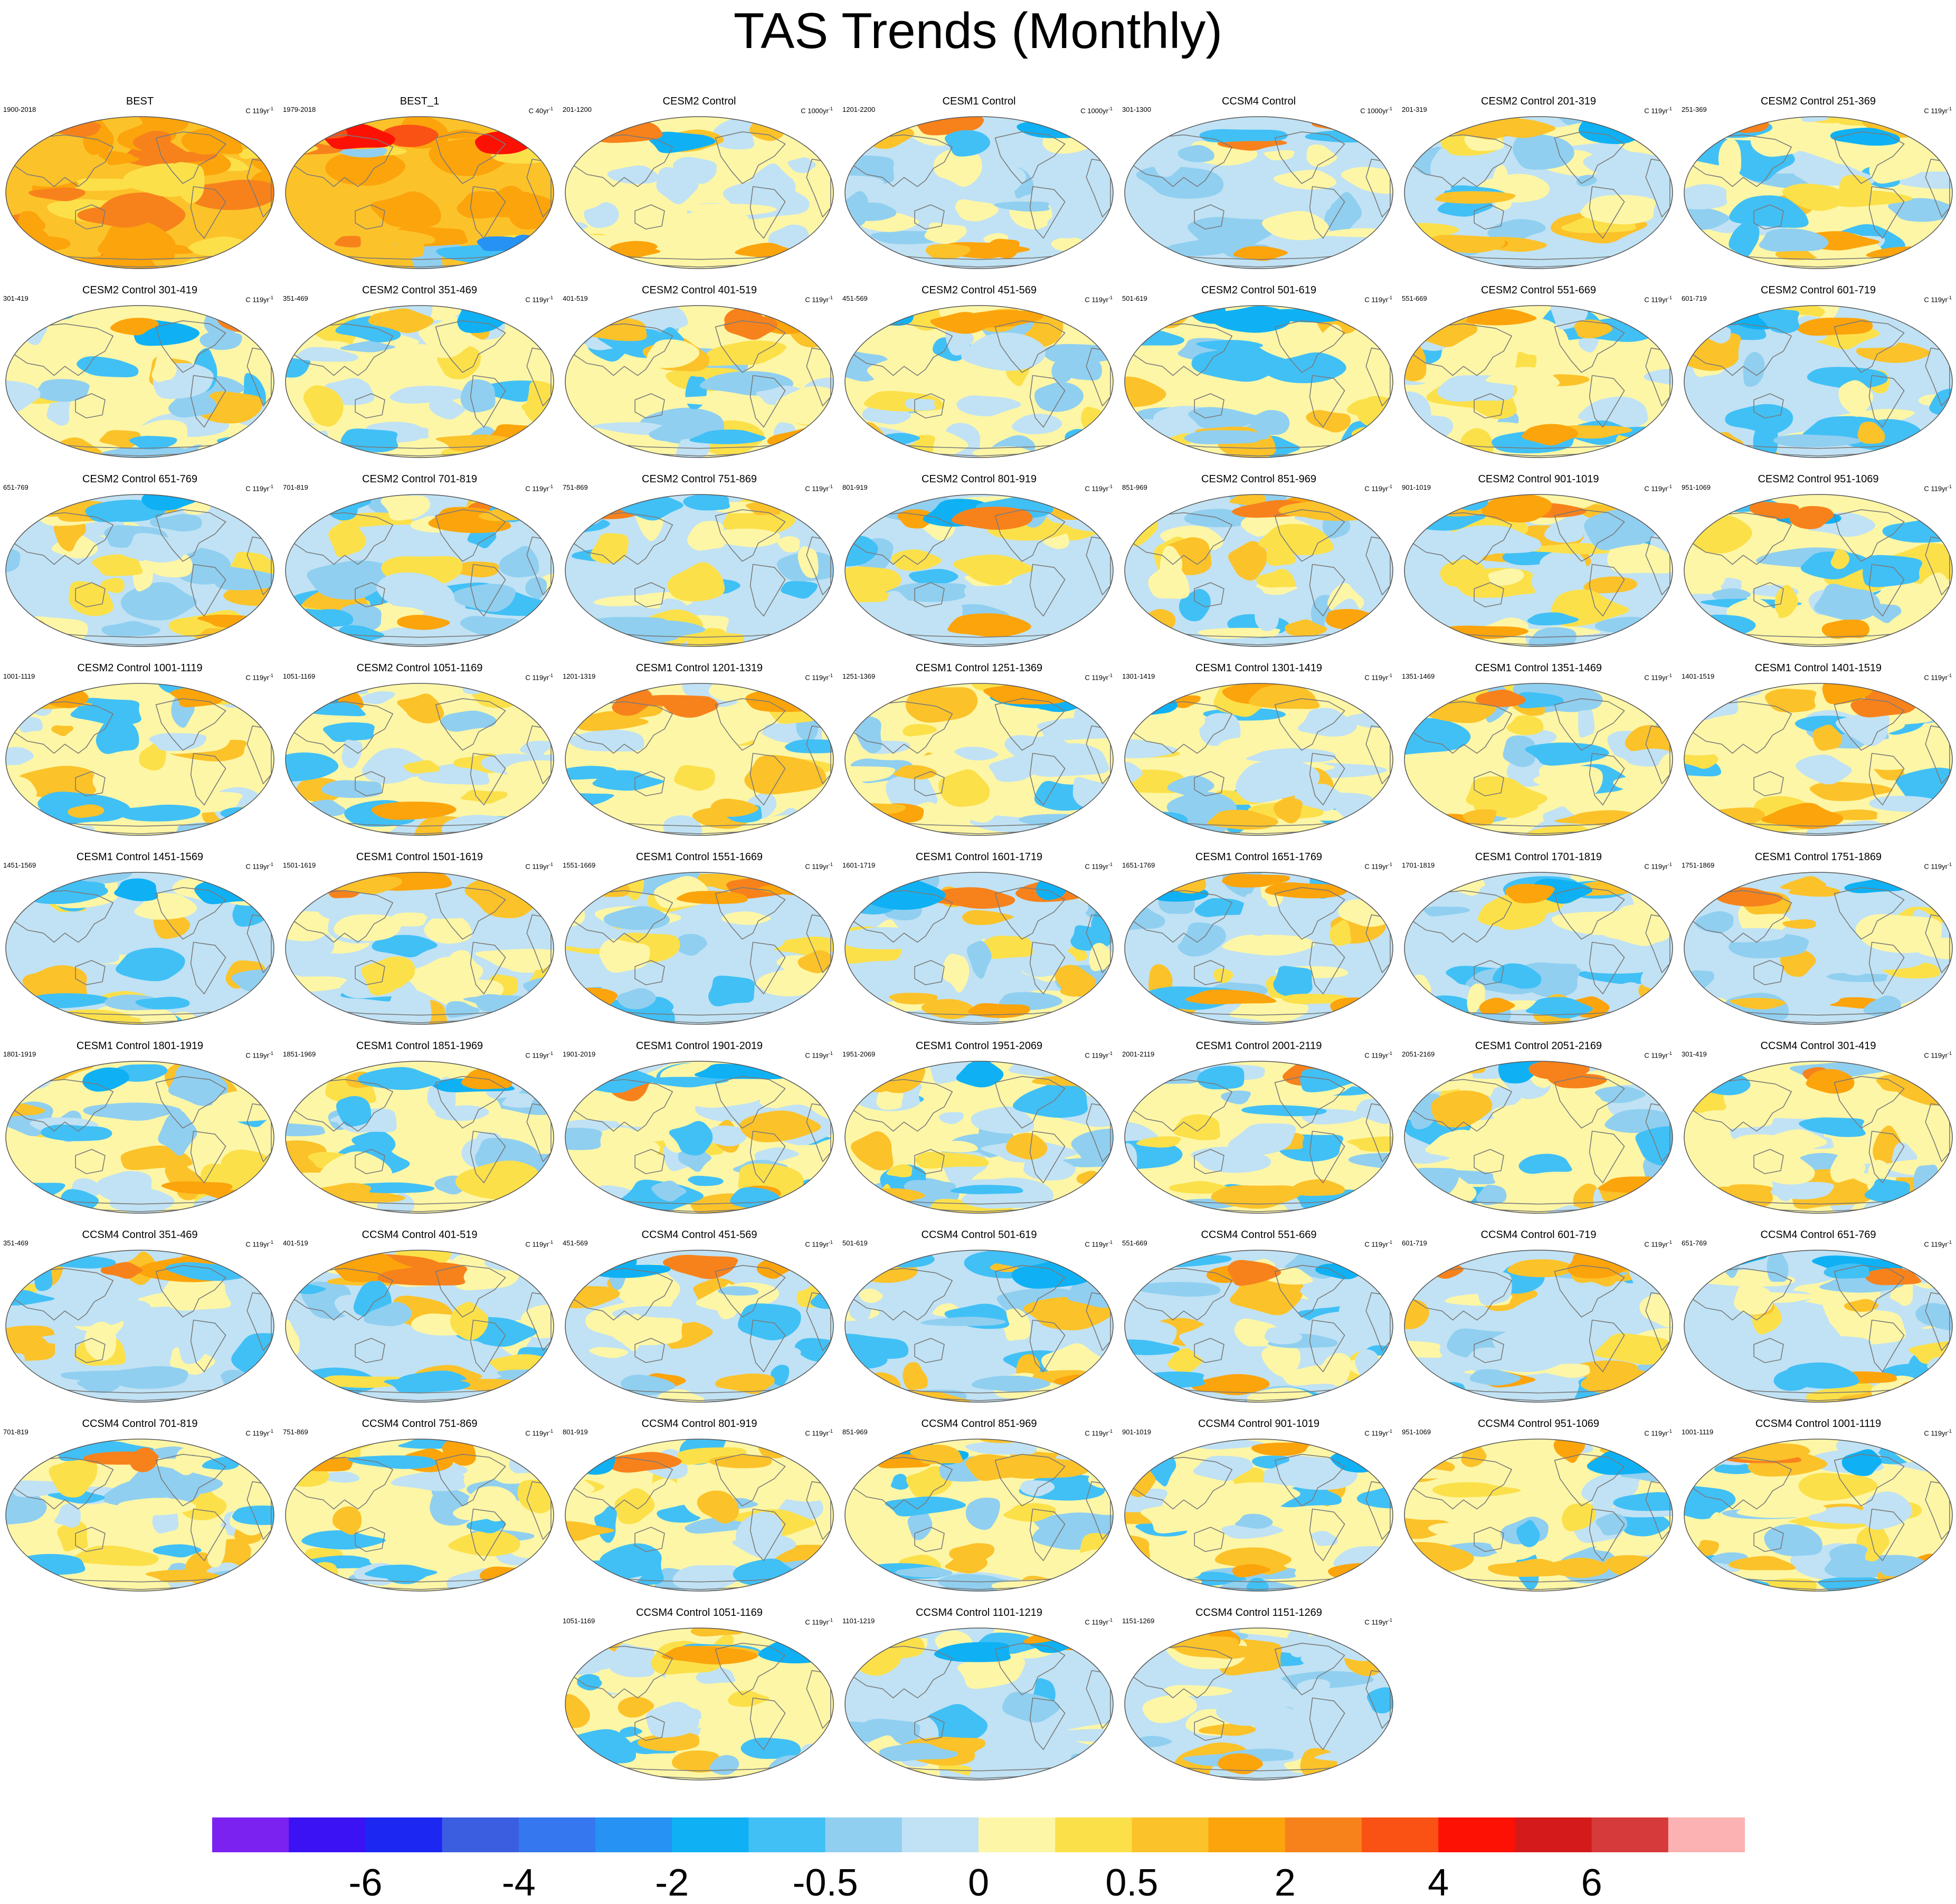 Image resolution: width=1956 pixels, height=1904 pixels. I want to click on panel-title: CESM1 Control 1601-1719, so click(979, 857).